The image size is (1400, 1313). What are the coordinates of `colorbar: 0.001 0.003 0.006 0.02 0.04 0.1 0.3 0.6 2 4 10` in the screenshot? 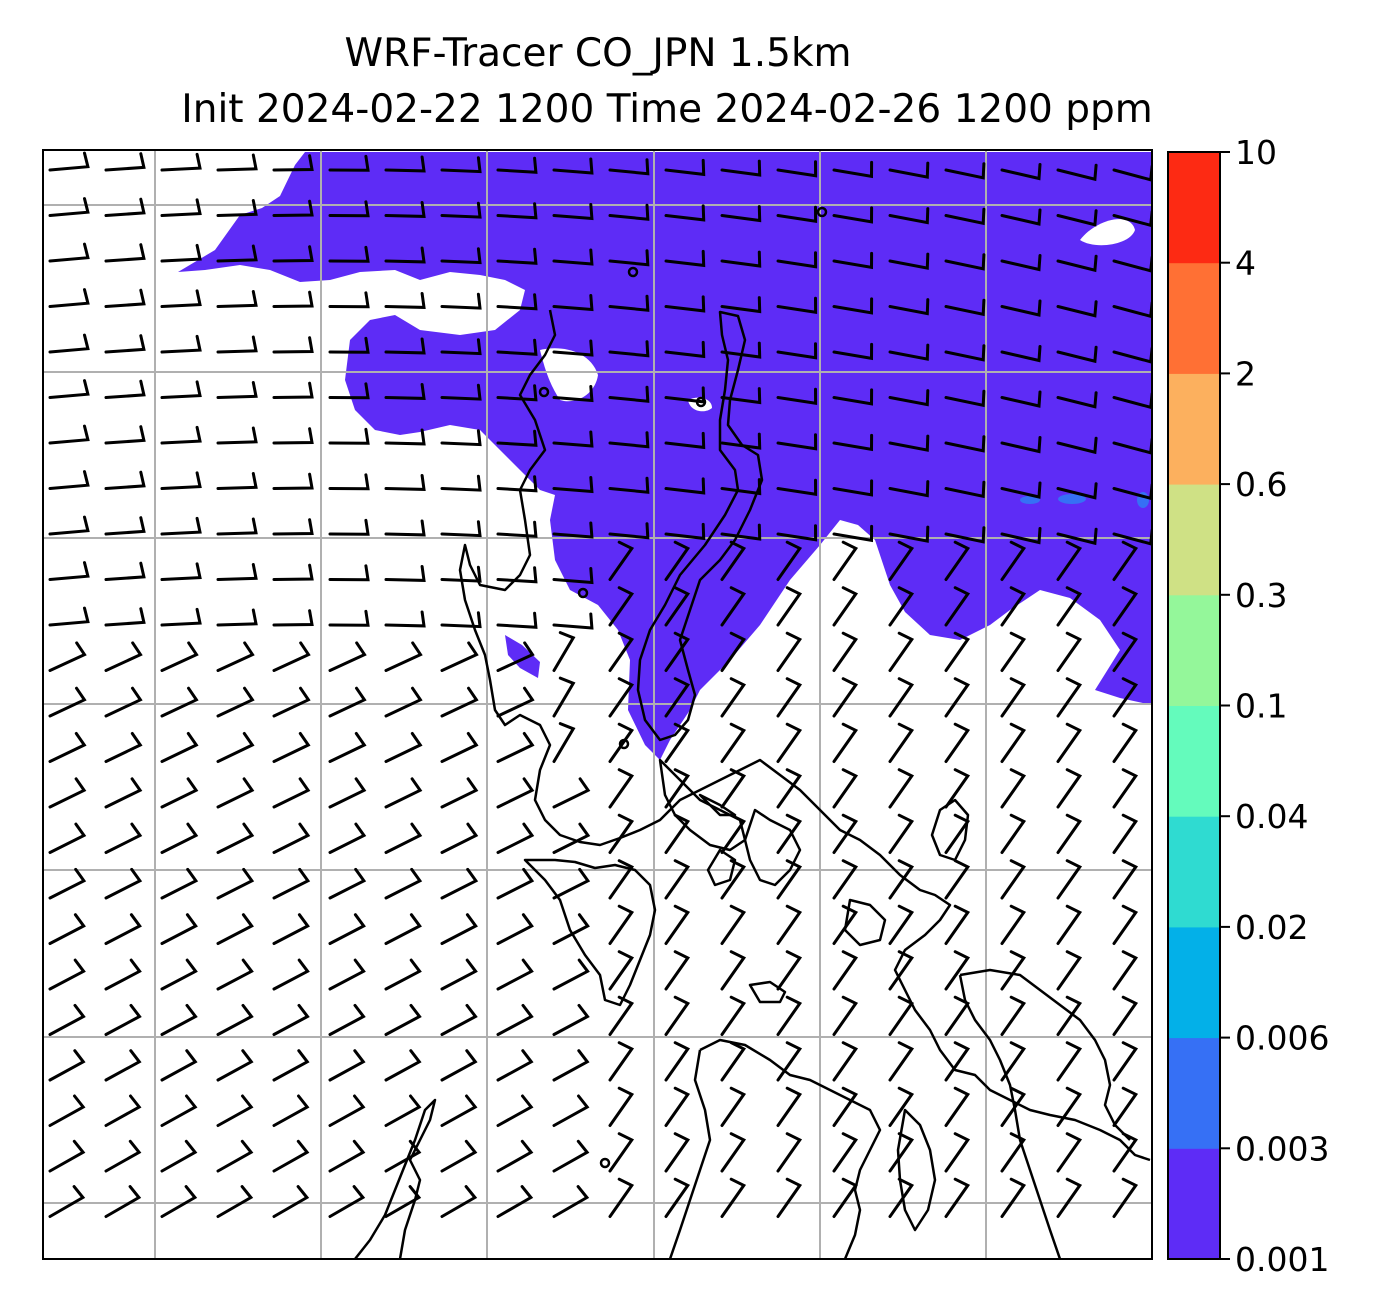 It's located at (1248, 706).